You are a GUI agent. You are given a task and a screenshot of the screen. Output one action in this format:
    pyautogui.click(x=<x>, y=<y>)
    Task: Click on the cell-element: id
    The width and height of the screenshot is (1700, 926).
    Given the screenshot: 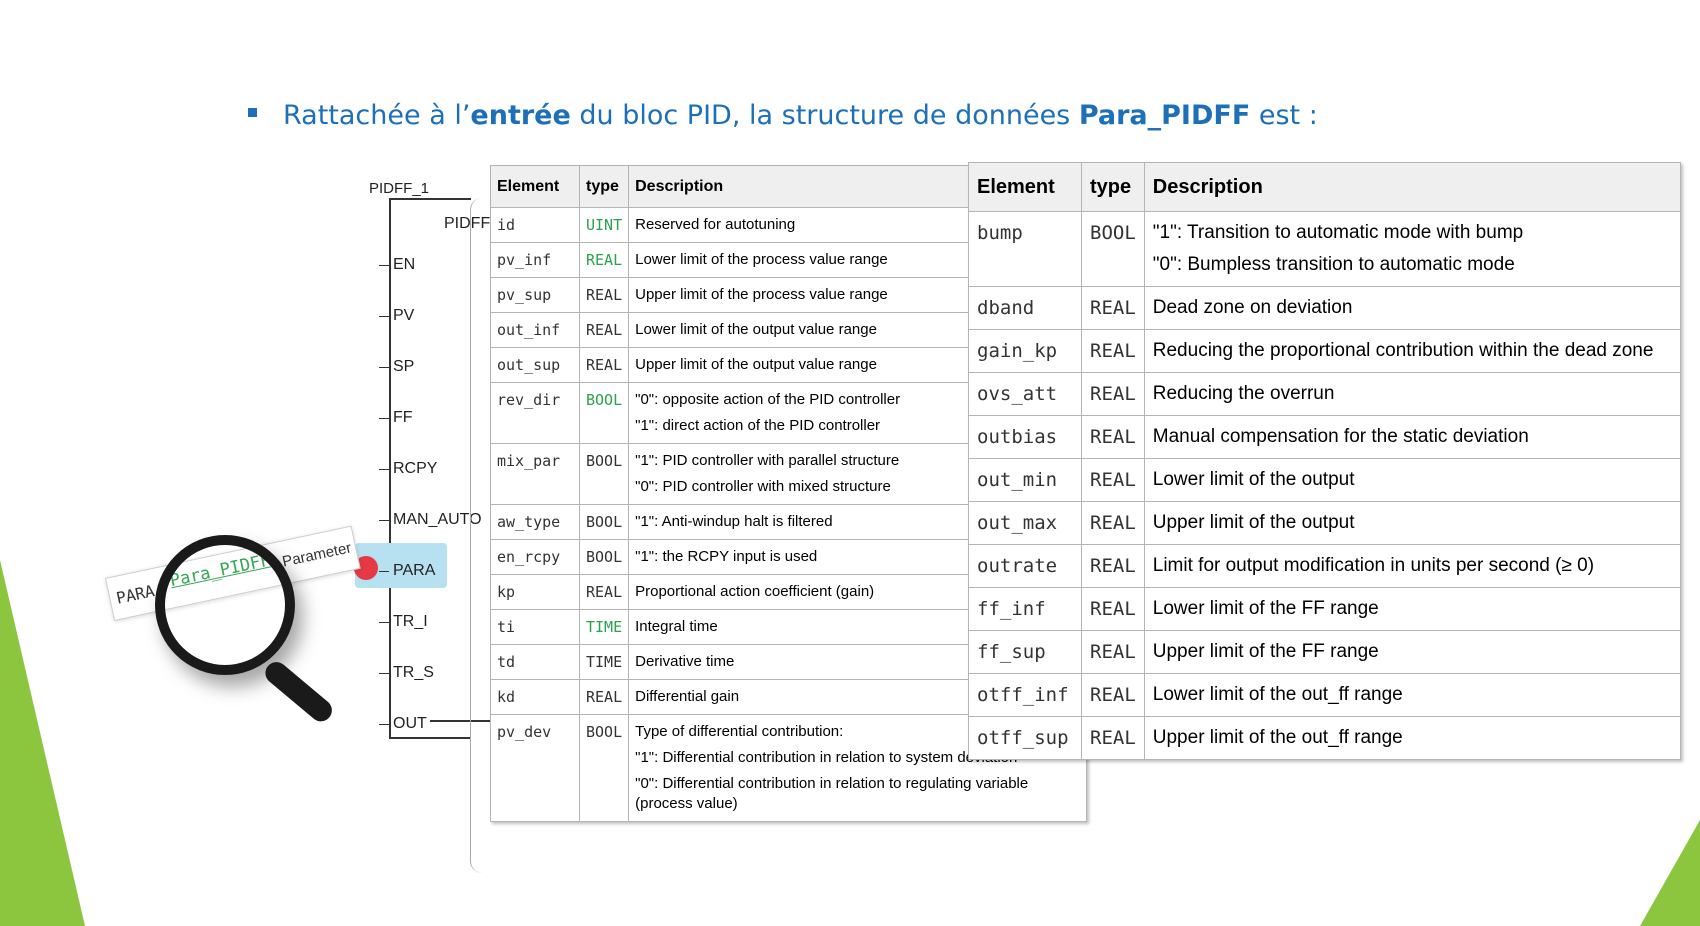 What is the action you would take?
    pyautogui.click(x=535, y=225)
    